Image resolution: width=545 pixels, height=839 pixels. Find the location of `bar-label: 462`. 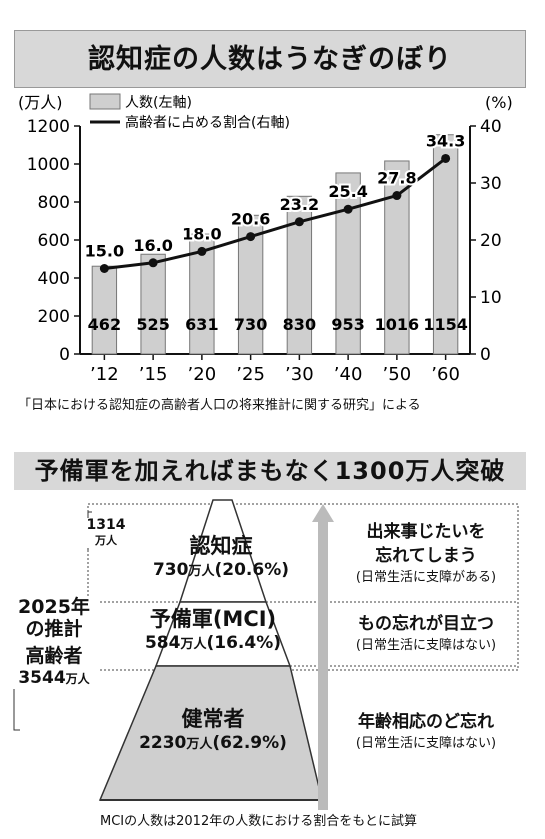

bar-label: 462 is located at coordinates (104, 324).